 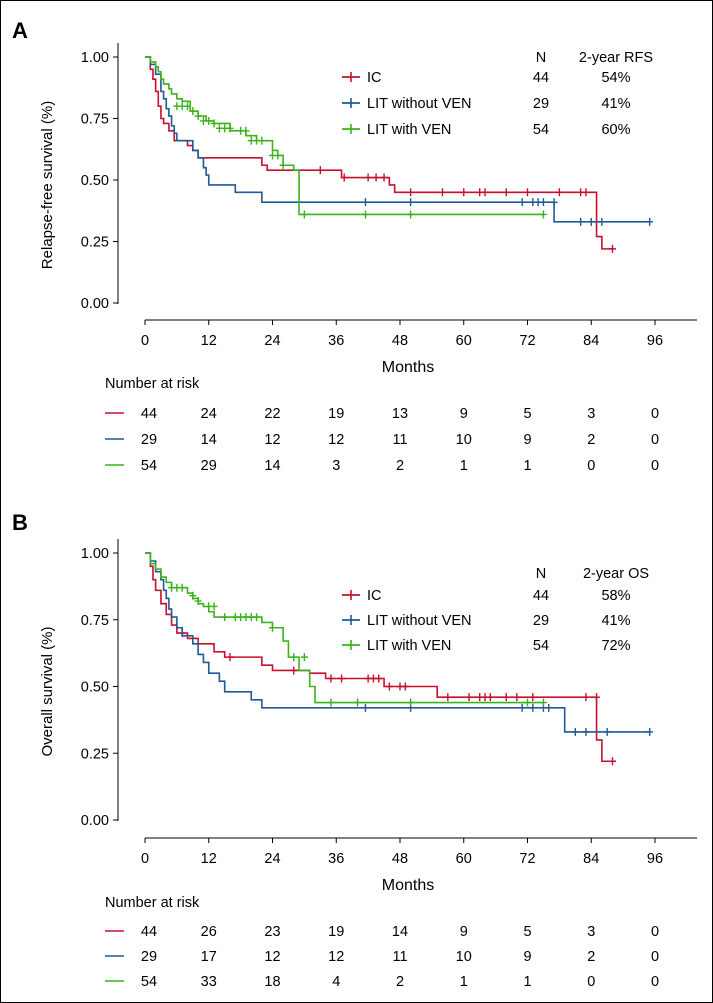 What do you see at coordinates (95, 621) in the screenshot?
I see `y-tick-label: 0.75` at bounding box center [95, 621].